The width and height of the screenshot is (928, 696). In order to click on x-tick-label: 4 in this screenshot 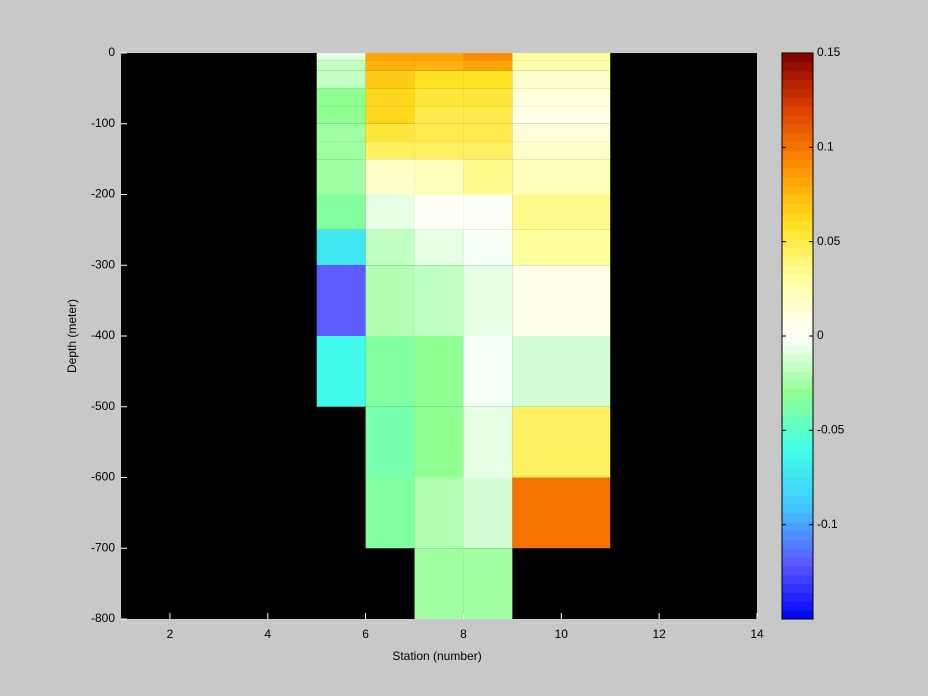, I will do `click(267, 634)`.